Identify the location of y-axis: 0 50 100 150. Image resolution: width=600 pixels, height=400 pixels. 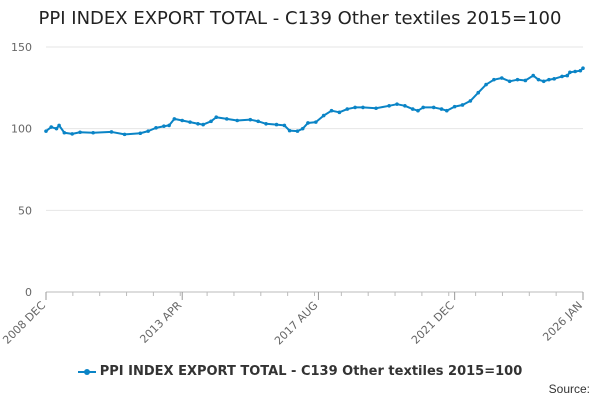
(21, 170).